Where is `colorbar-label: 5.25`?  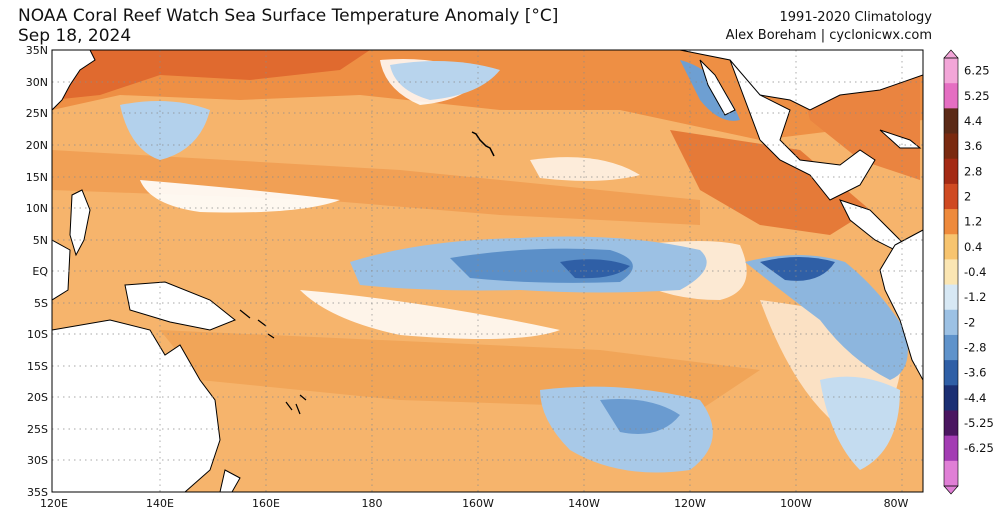 colorbar-label: 5.25 is located at coordinates (977, 96).